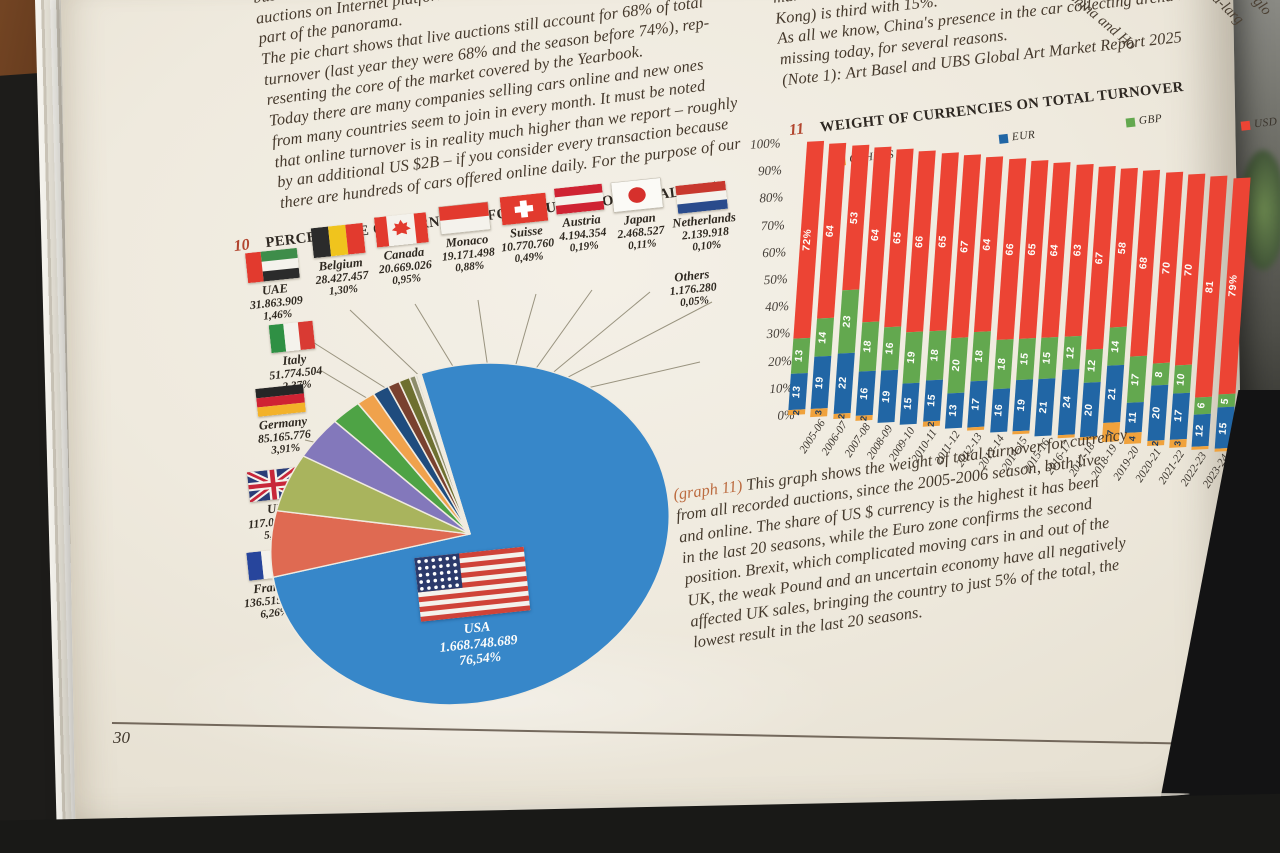 The height and width of the screenshot is (853, 1280). Describe the element at coordinates (819, 412) in the screenshot. I see `bar-segment-others: 3` at that location.